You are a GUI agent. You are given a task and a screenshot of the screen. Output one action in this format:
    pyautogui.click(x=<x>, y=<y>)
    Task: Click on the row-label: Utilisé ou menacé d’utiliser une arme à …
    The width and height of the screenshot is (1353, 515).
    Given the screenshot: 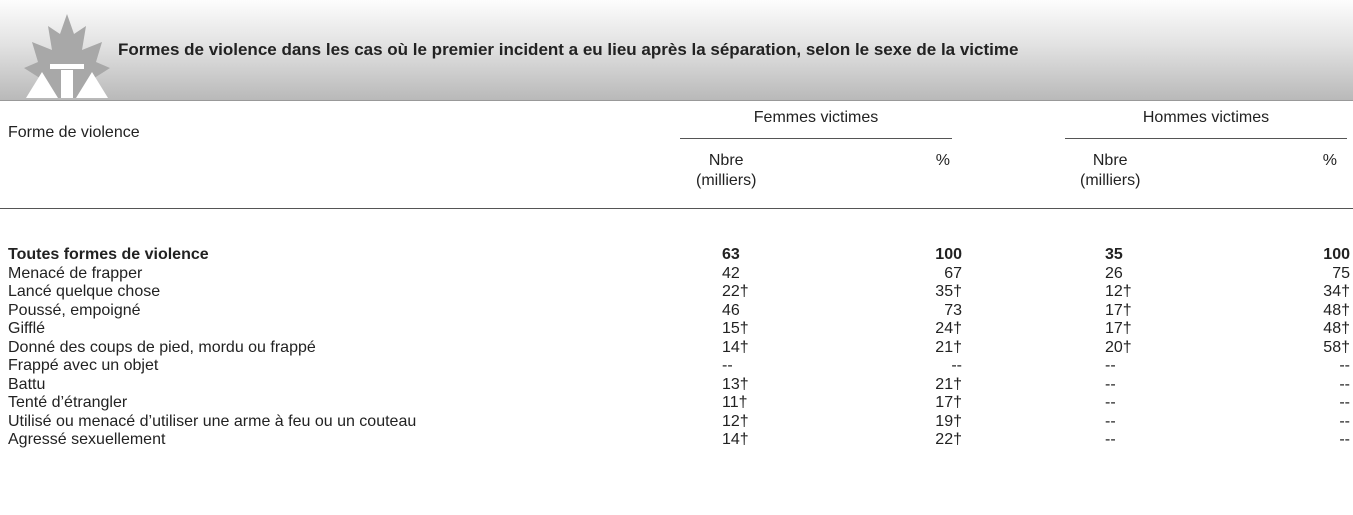 What is the action you would take?
    pyautogui.click(x=212, y=421)
    